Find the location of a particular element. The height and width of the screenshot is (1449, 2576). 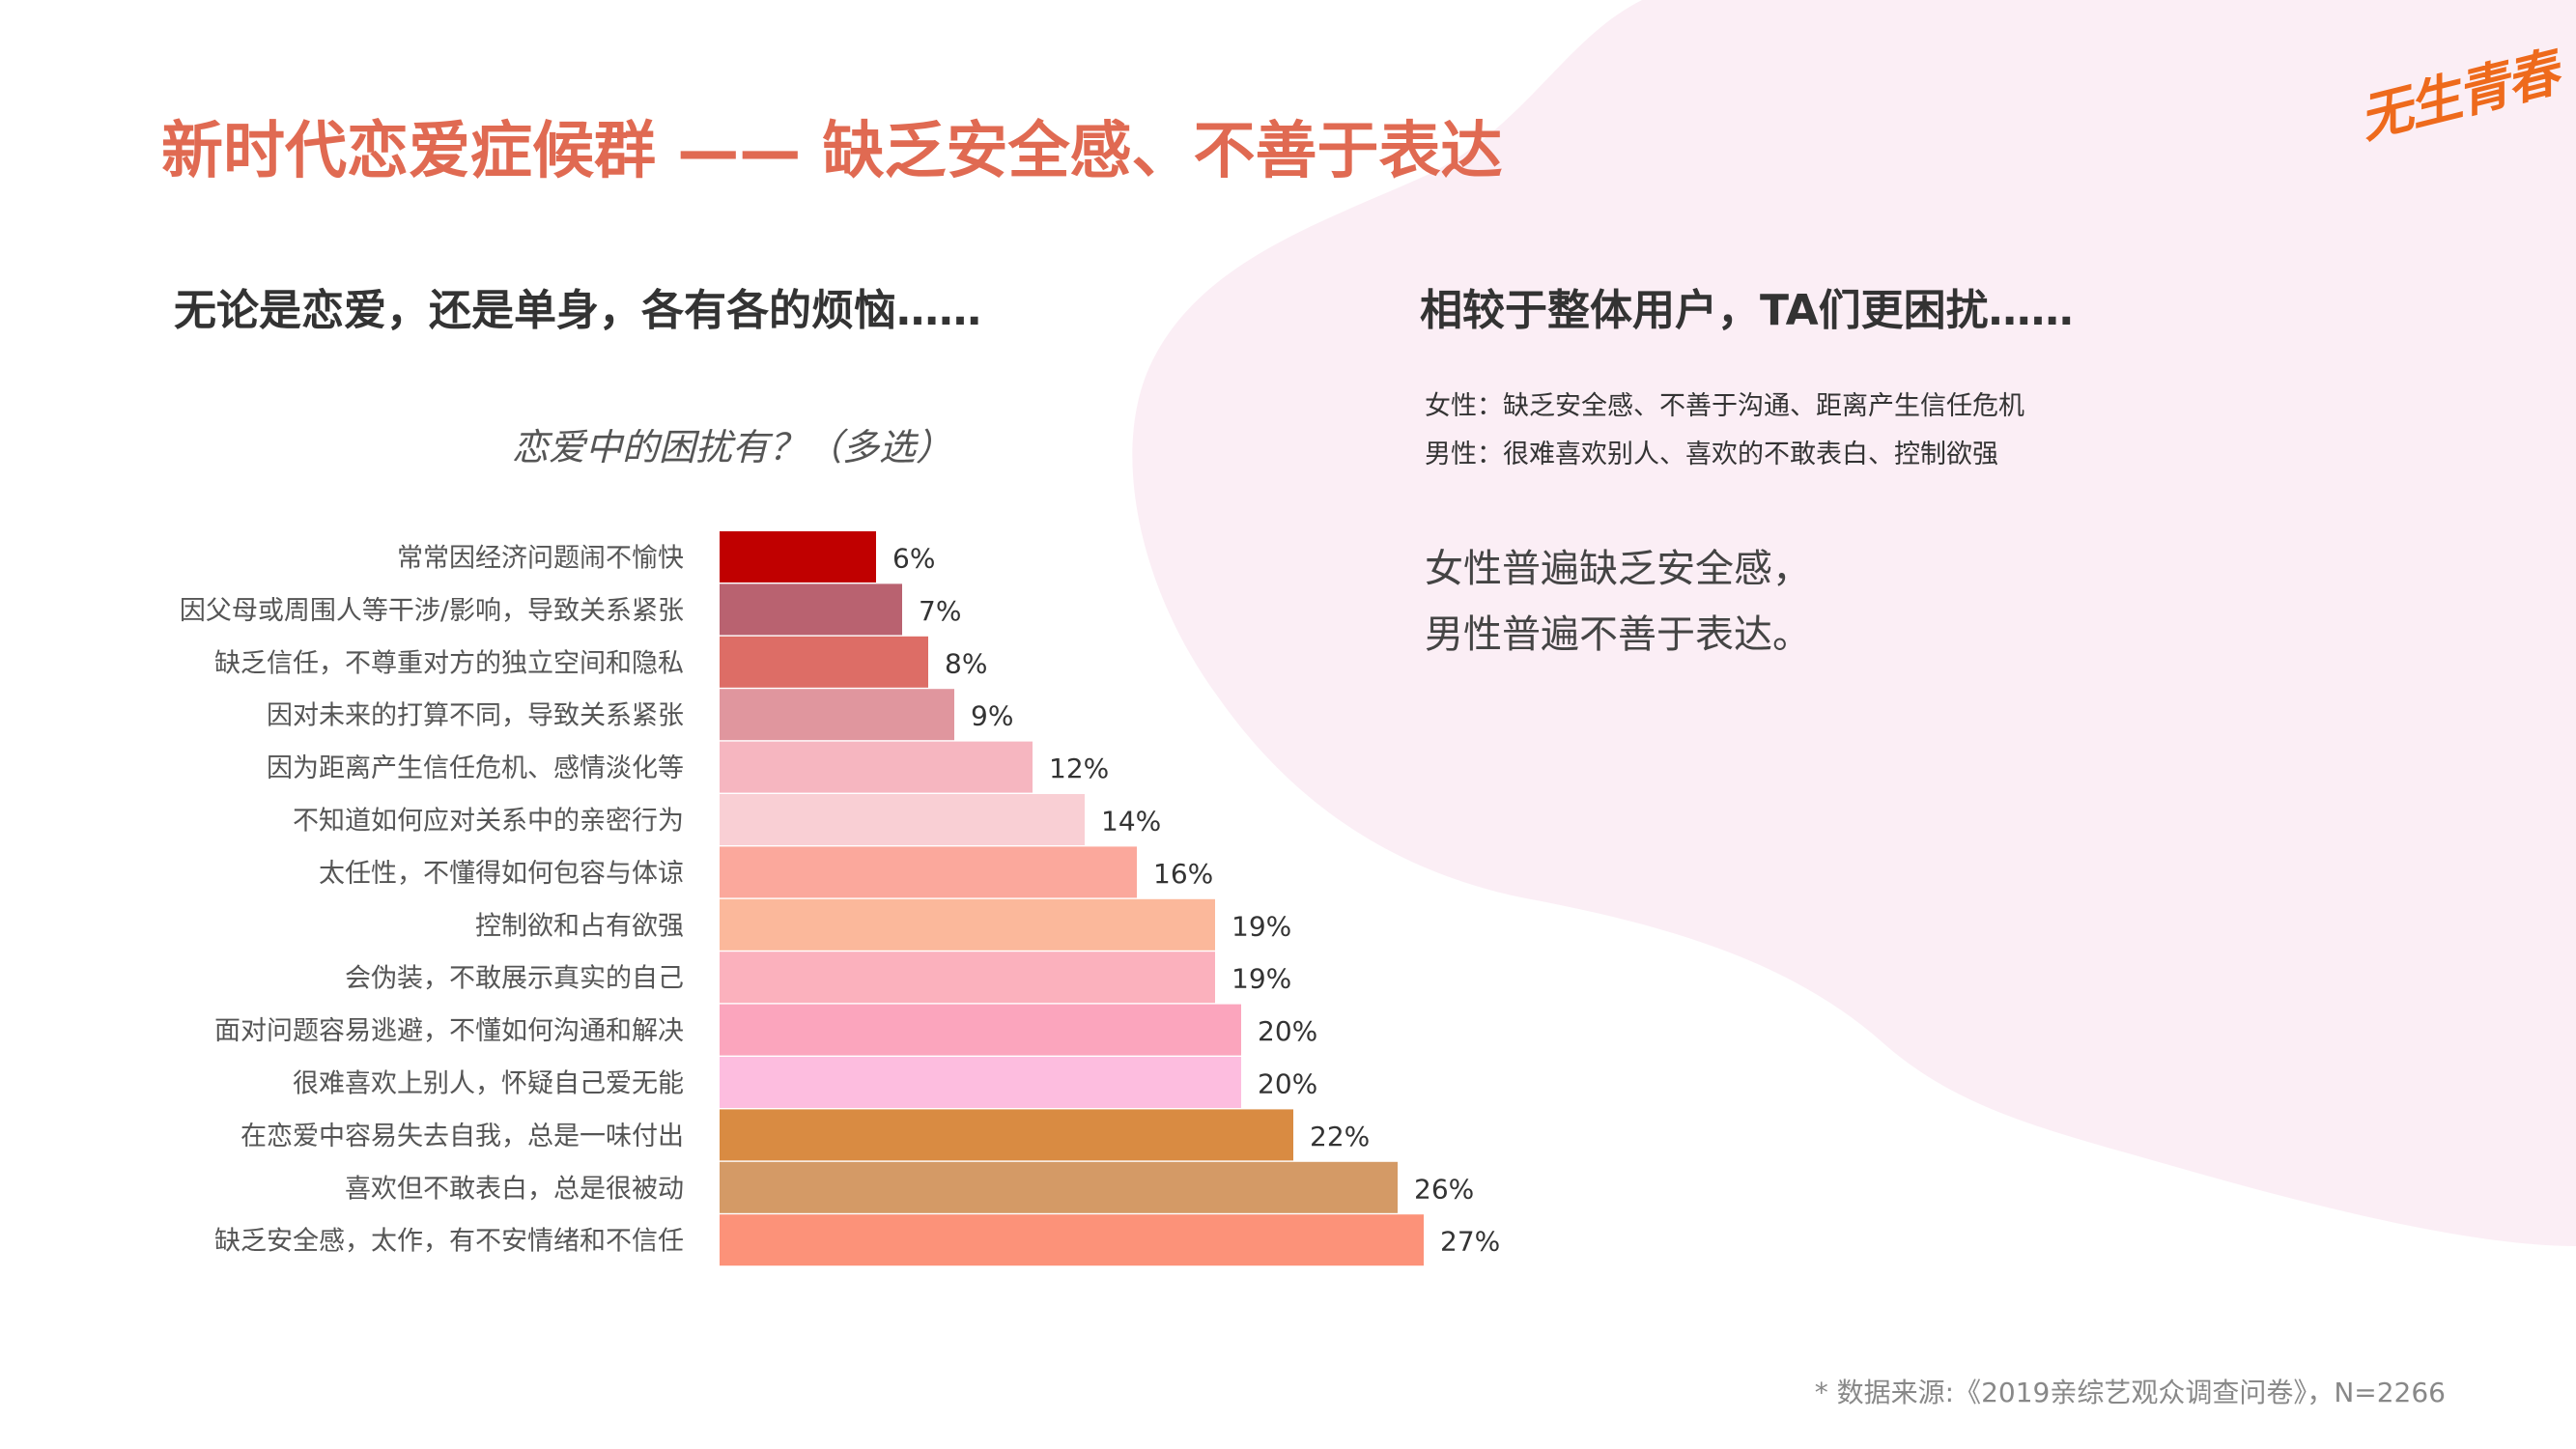

category-label: 因父母或周围人等干涉/影响，导致关系紧张 is located at coordinates (432, 611).